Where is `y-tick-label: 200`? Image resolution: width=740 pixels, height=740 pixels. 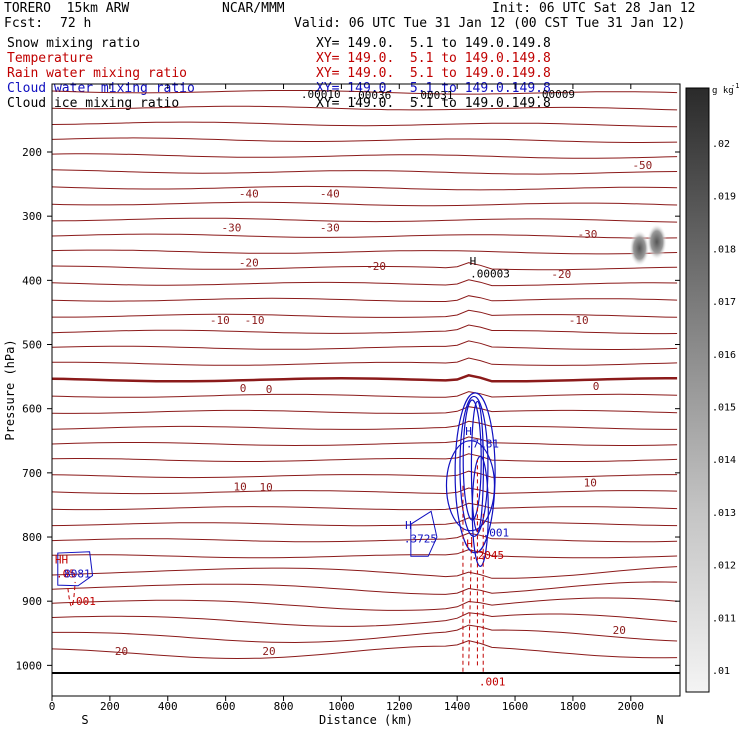
y-tick-label: 200 is located at coordinates (32, 152).